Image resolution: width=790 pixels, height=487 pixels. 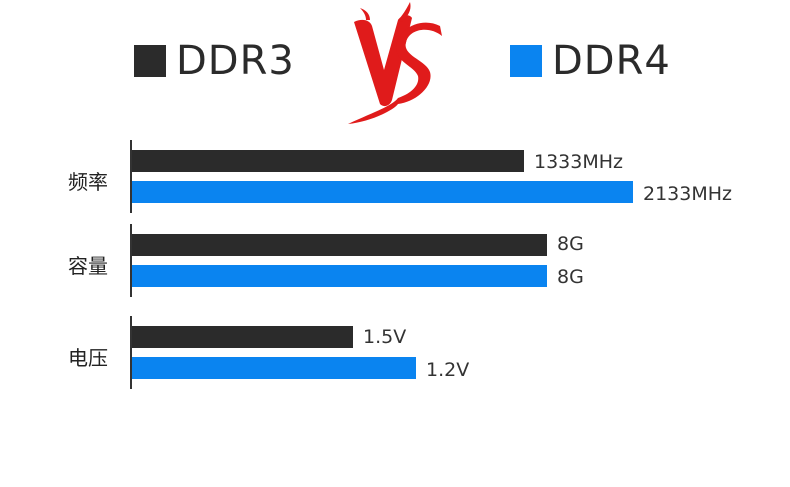 I want to click on category-label: 电压, so click(x=88, y=358).